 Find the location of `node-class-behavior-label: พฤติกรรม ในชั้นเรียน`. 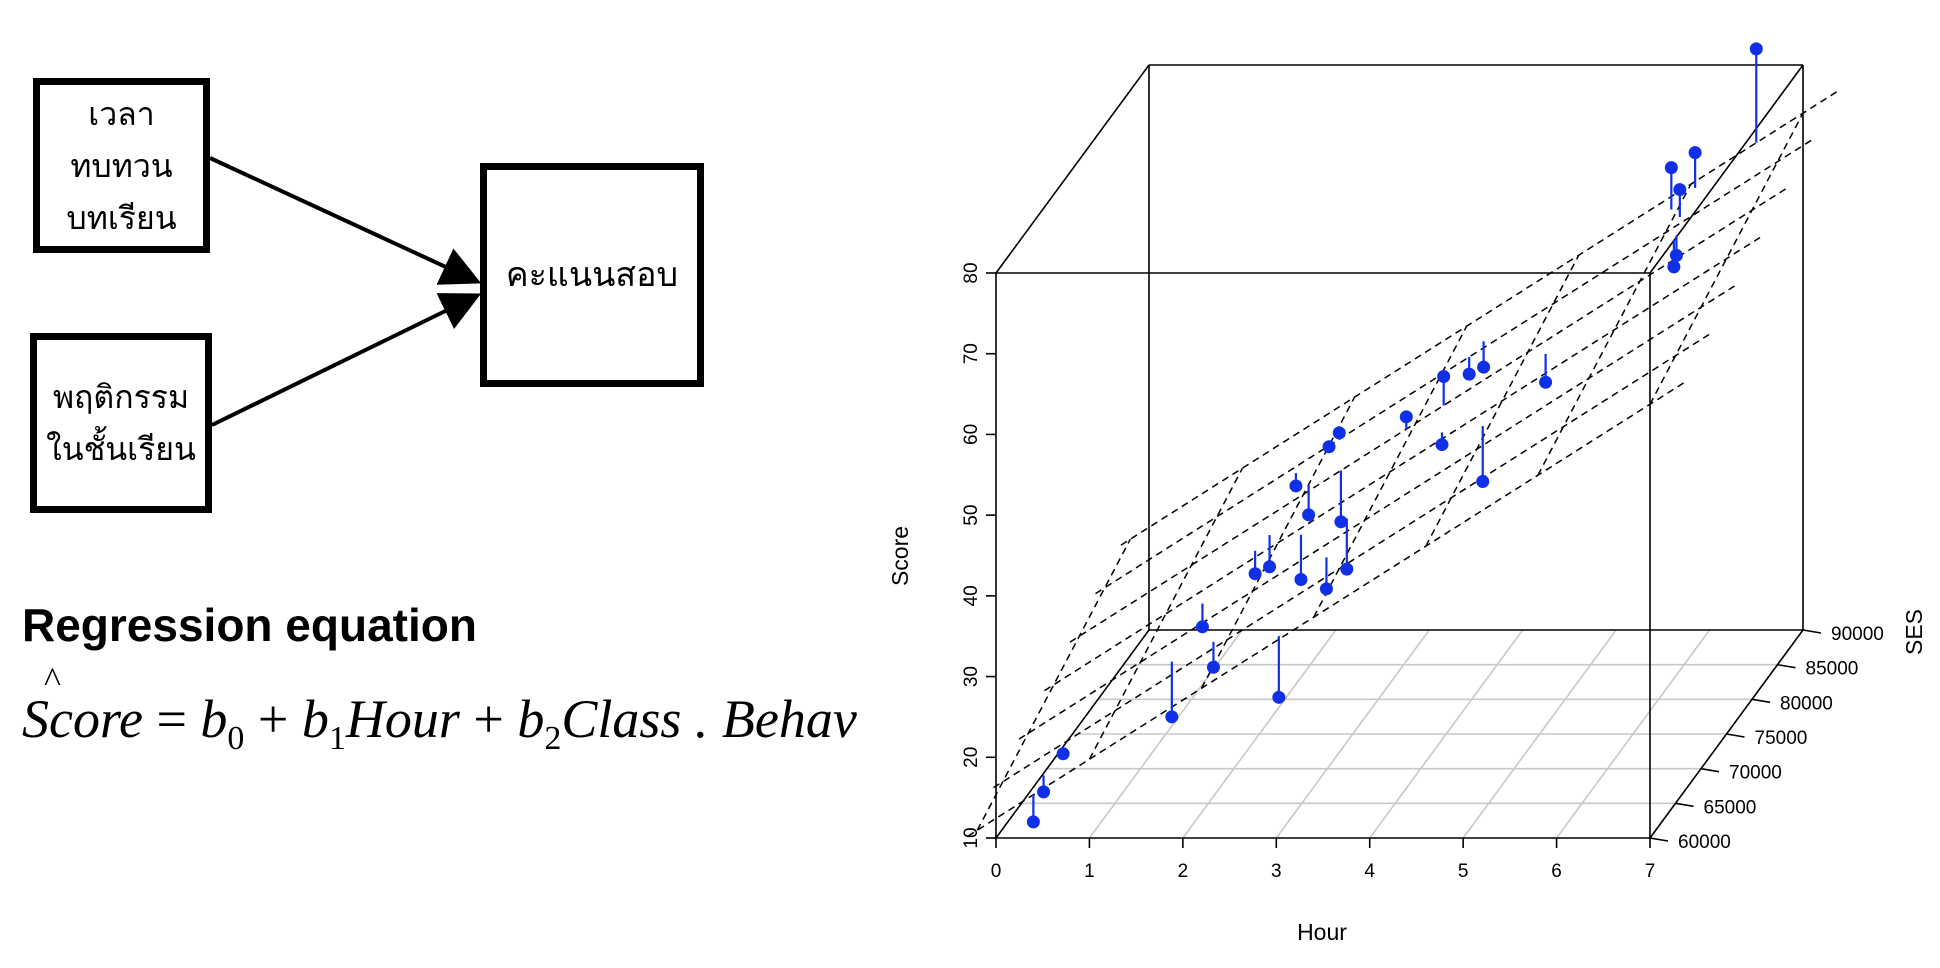

node-class-behavior-label: พฤติกรรม ในชั้นเรียน is located at coordinates (121, 423).